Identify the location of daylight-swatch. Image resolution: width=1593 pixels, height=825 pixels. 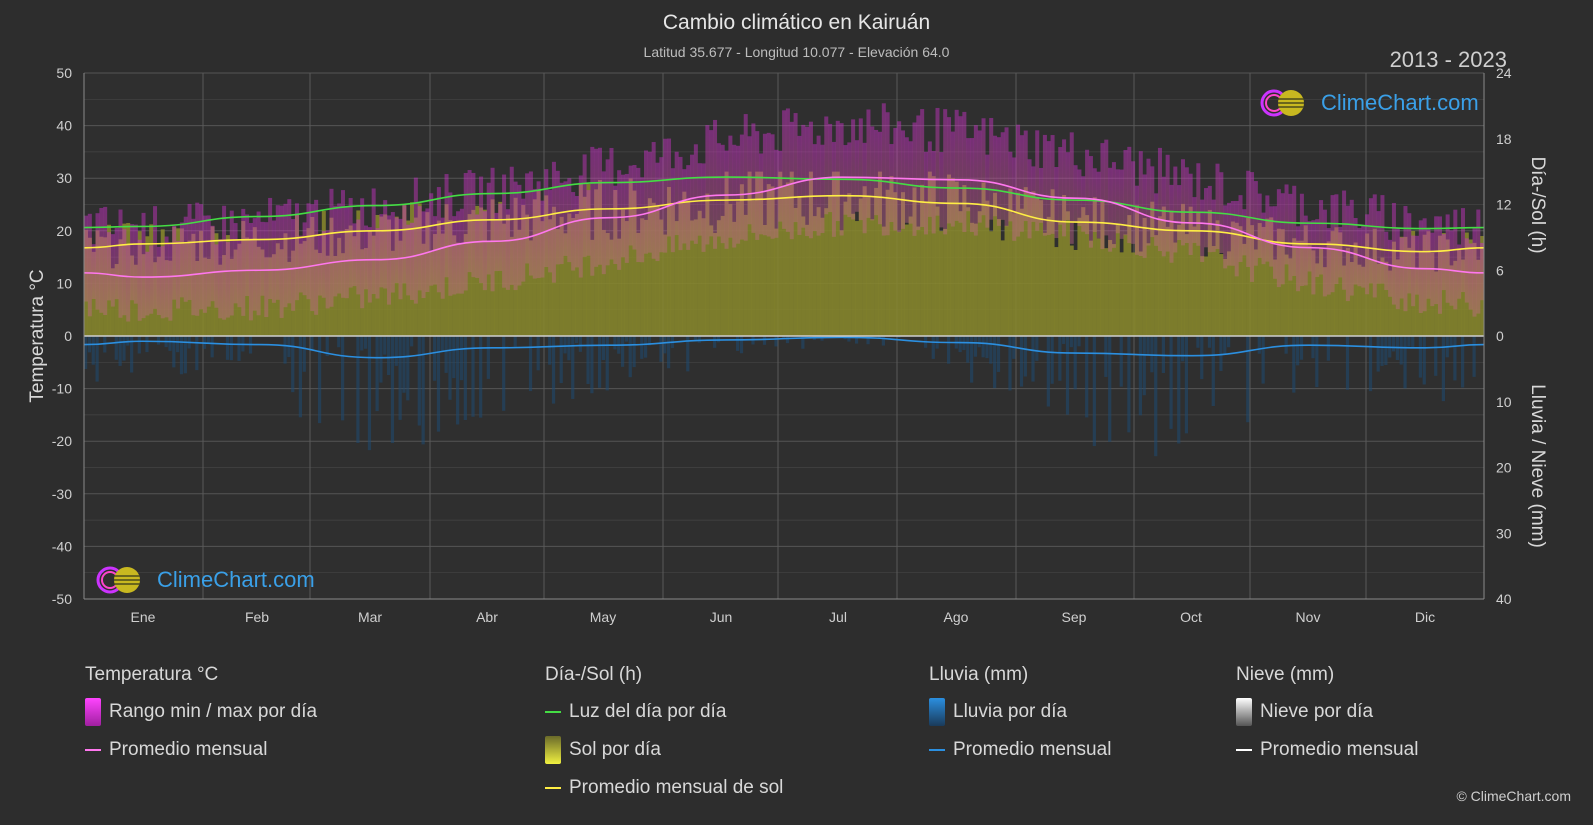
(553, 712).